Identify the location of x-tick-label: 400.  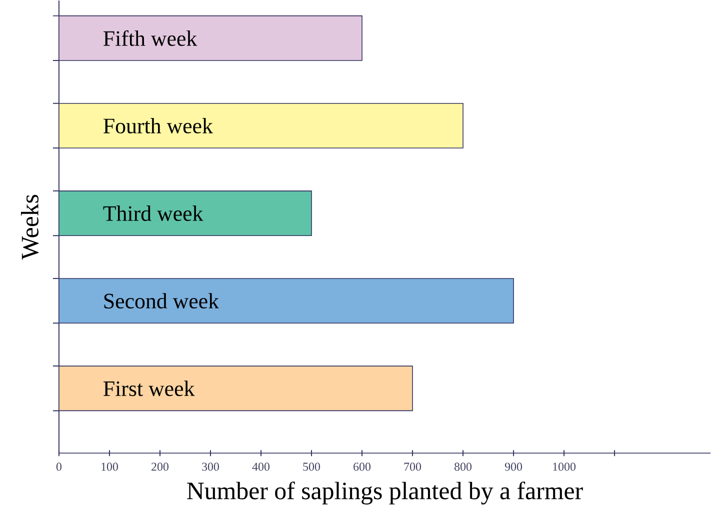
(261, 466).